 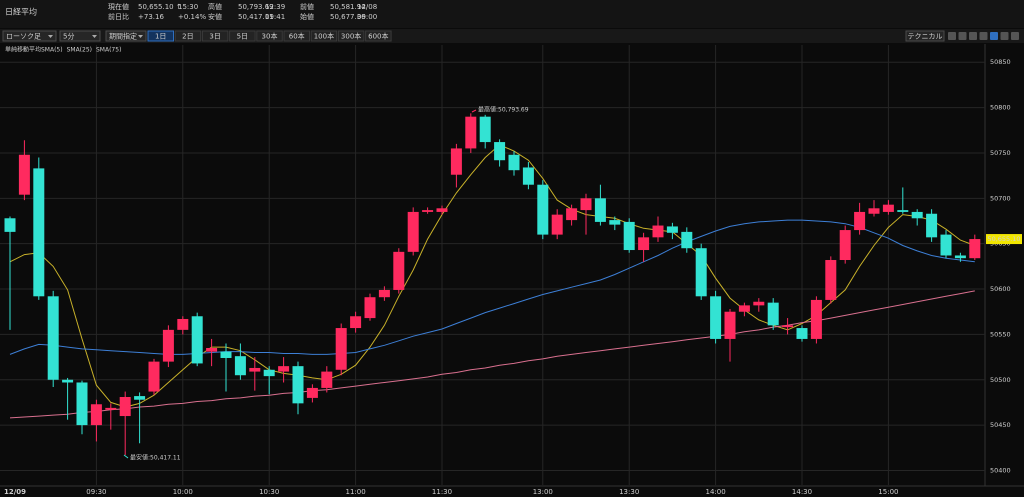 I want to click on range-label: 3日, so click(x=214, y=37).